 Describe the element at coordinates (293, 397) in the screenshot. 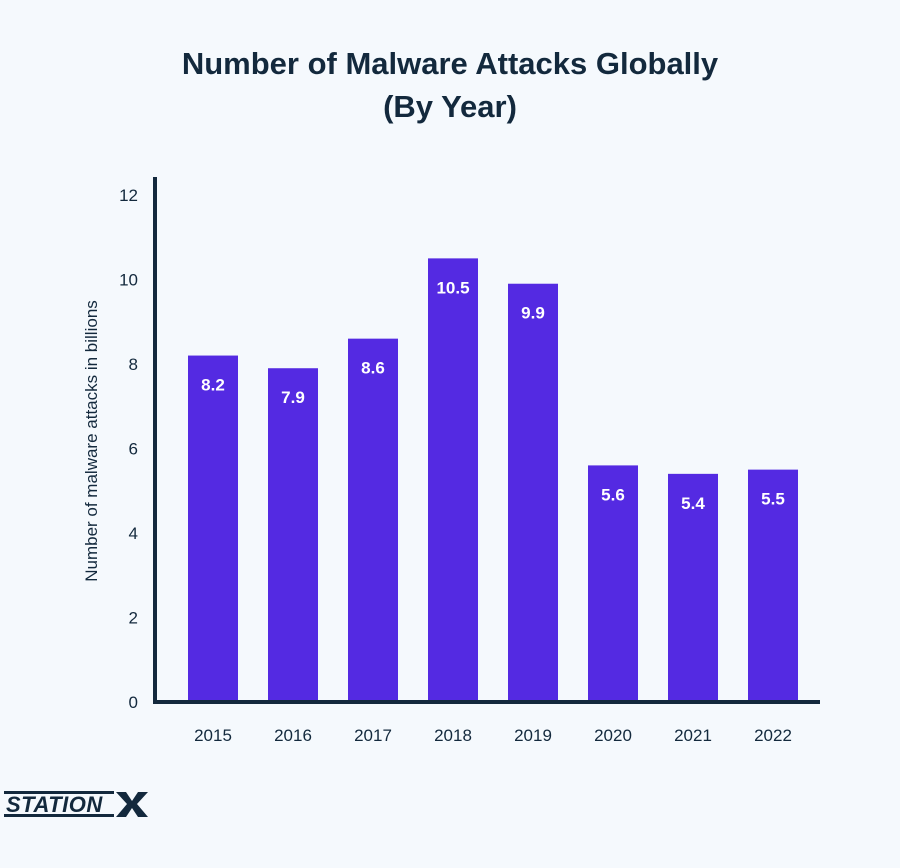

I see `bar-value-label: 7.9` at that location.